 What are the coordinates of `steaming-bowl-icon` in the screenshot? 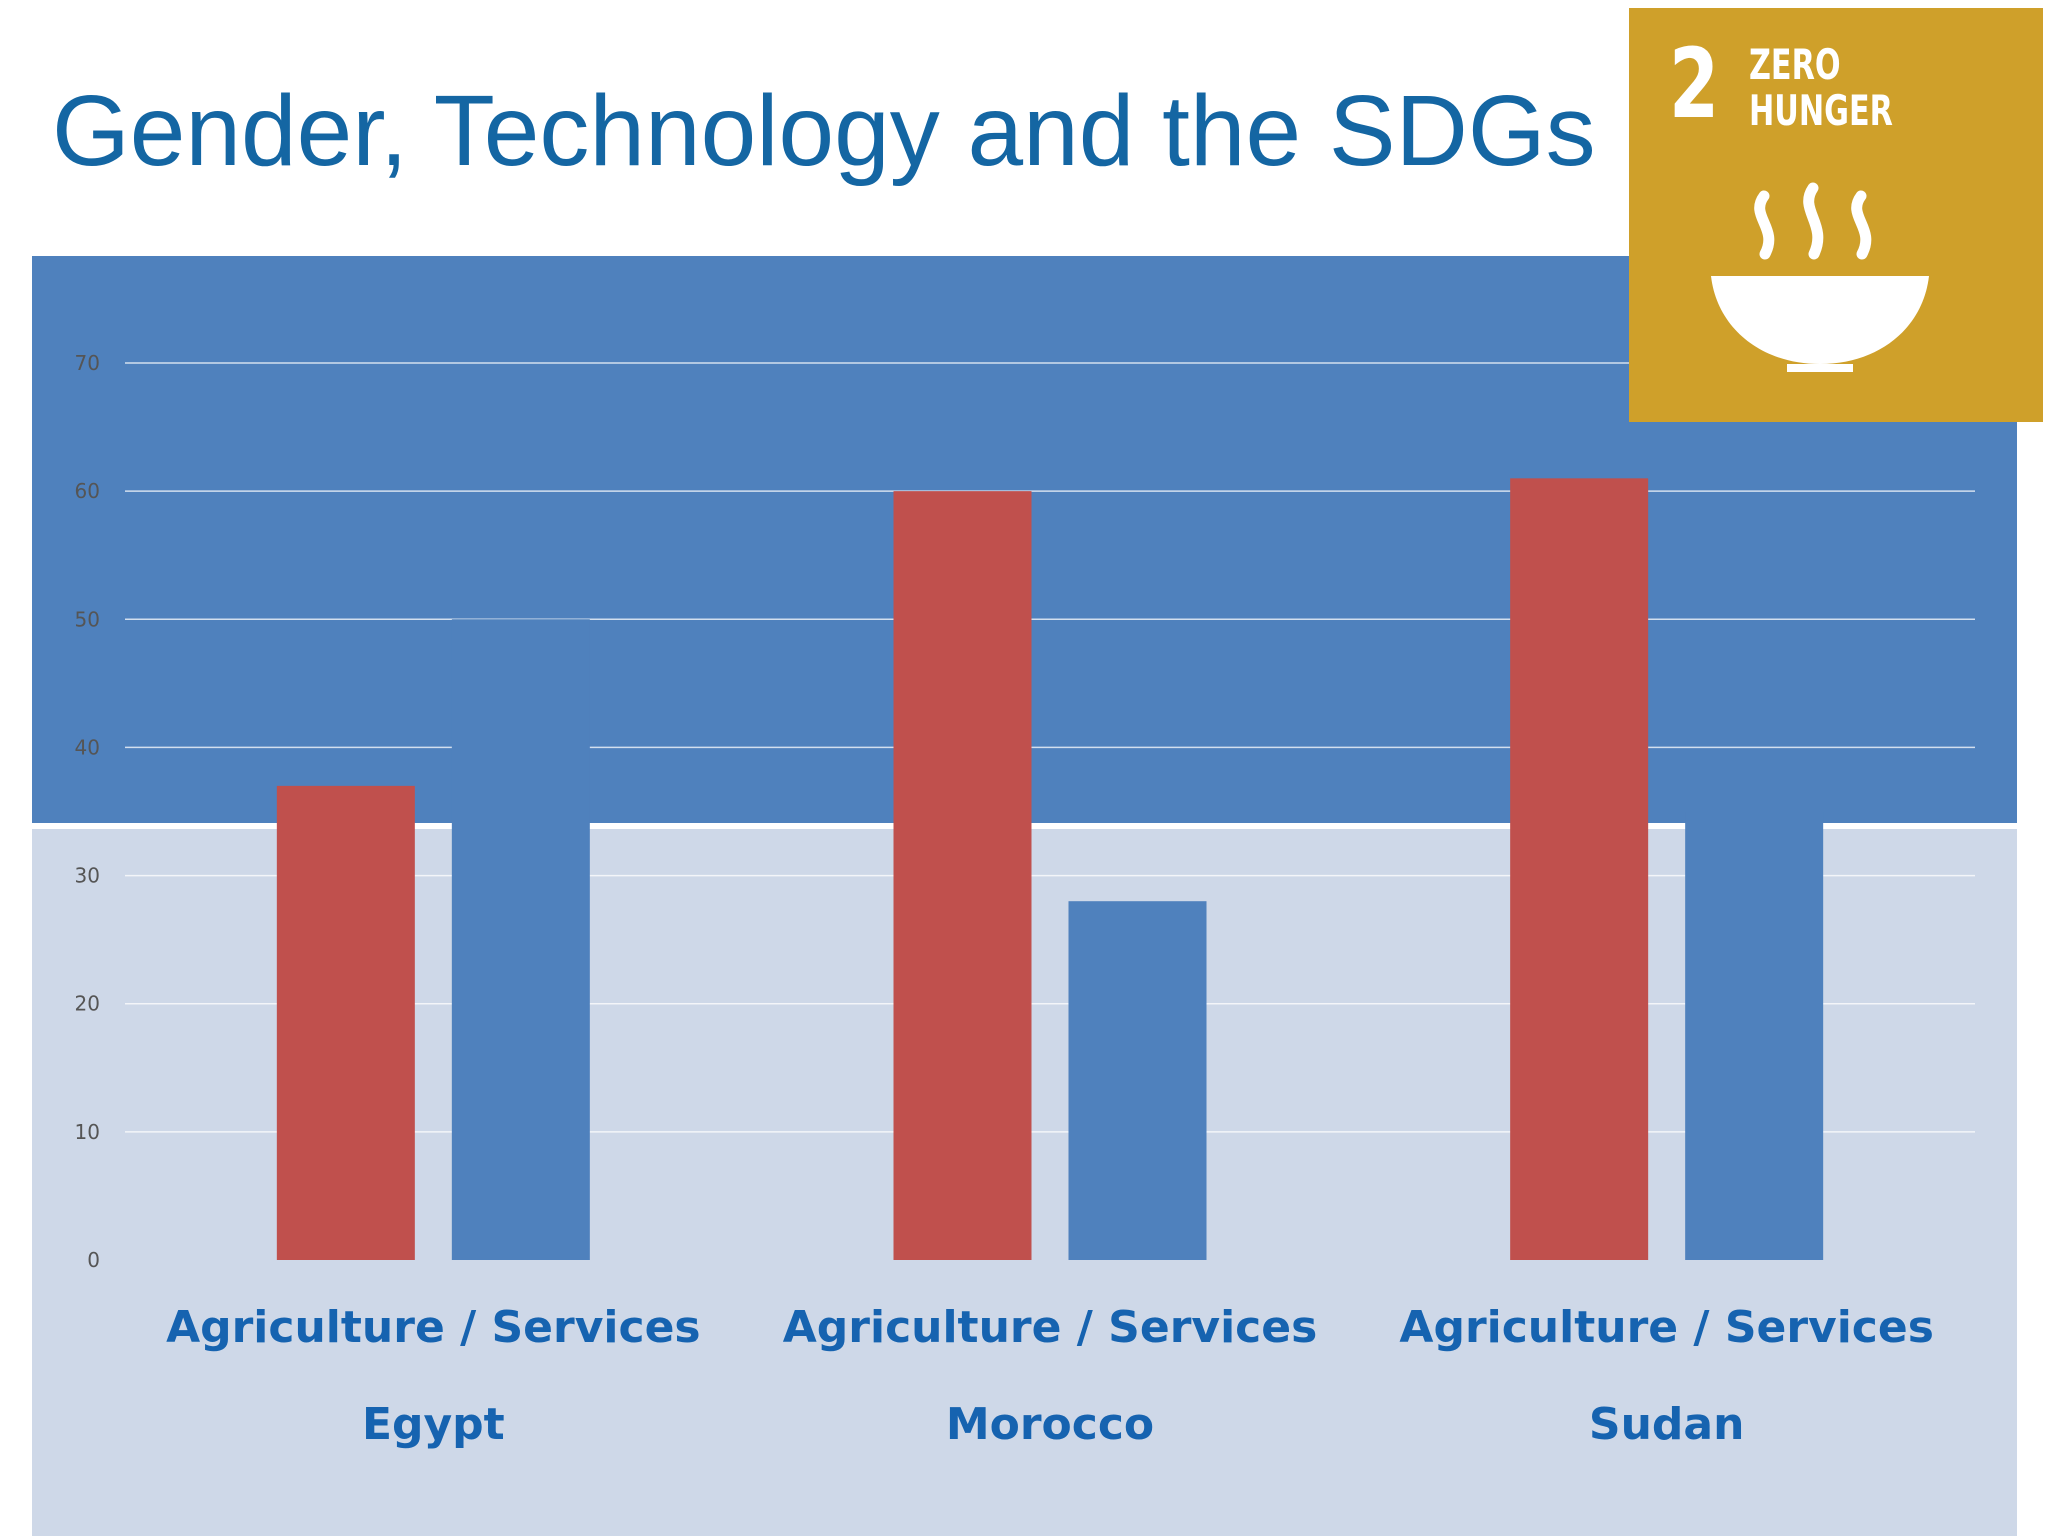 It's located at (1820, 277).